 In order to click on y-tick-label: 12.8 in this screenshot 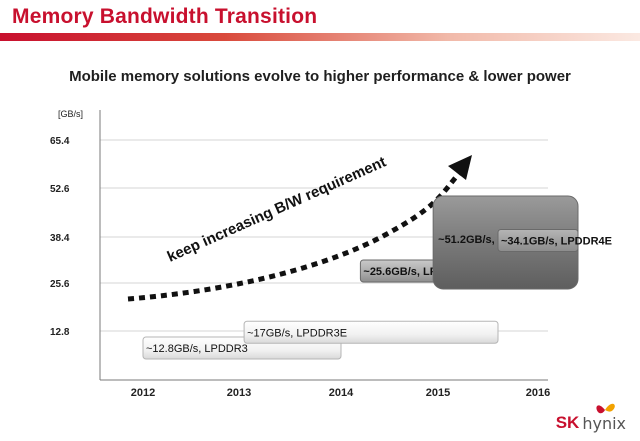, I will do `click(60, 332)`.